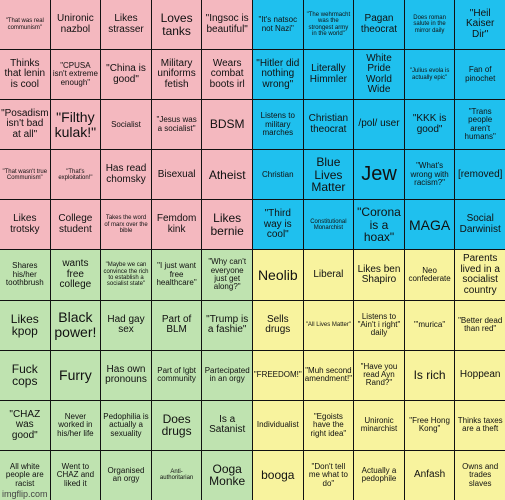  What do you see at coordinates (75, 425) in the screenshot?
I see `bingo-cell: Never worked in his/her life` at bounding box center [75, 425].